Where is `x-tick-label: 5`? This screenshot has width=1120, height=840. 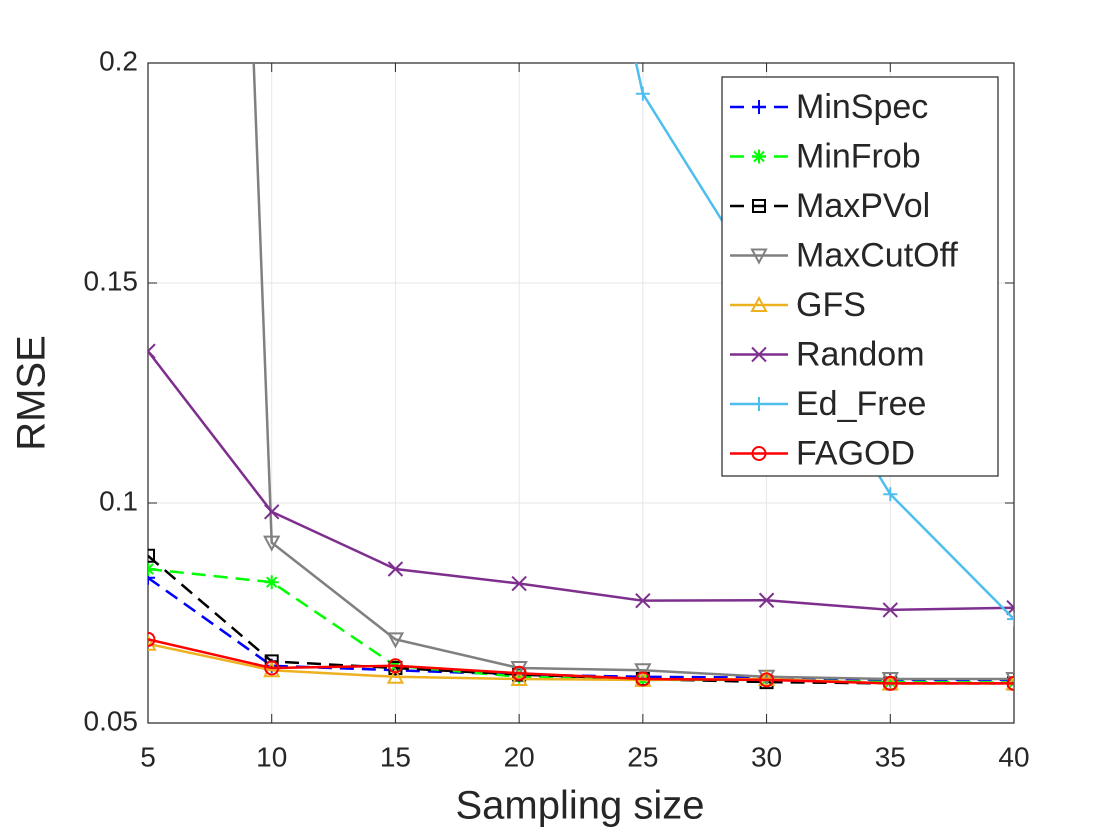 x-tick-label: 5 is located at coordinates (148, 756).